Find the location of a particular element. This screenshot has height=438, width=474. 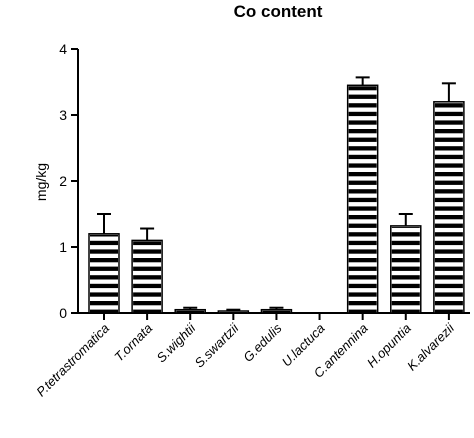

y-tick-label: 0 is located at coordinates (63, 313).